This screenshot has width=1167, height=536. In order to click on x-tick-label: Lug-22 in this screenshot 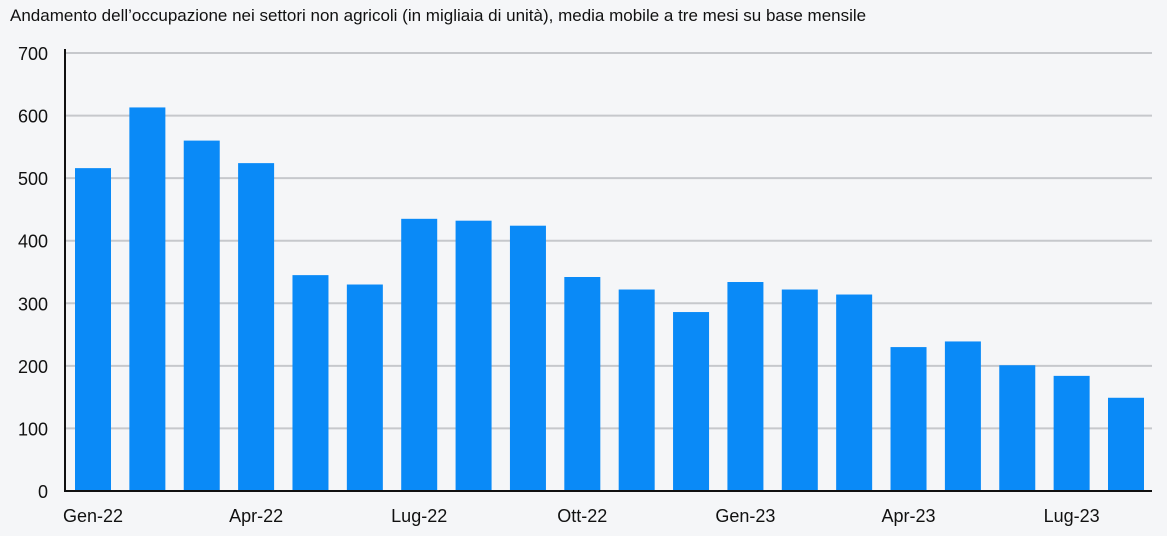, I will do `click(419, 516)`.